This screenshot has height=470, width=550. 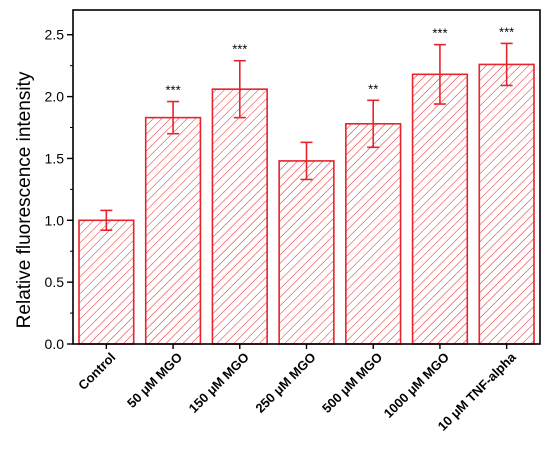 I want to click on y-tick-label: 1.5, so click(x=55, y=158).